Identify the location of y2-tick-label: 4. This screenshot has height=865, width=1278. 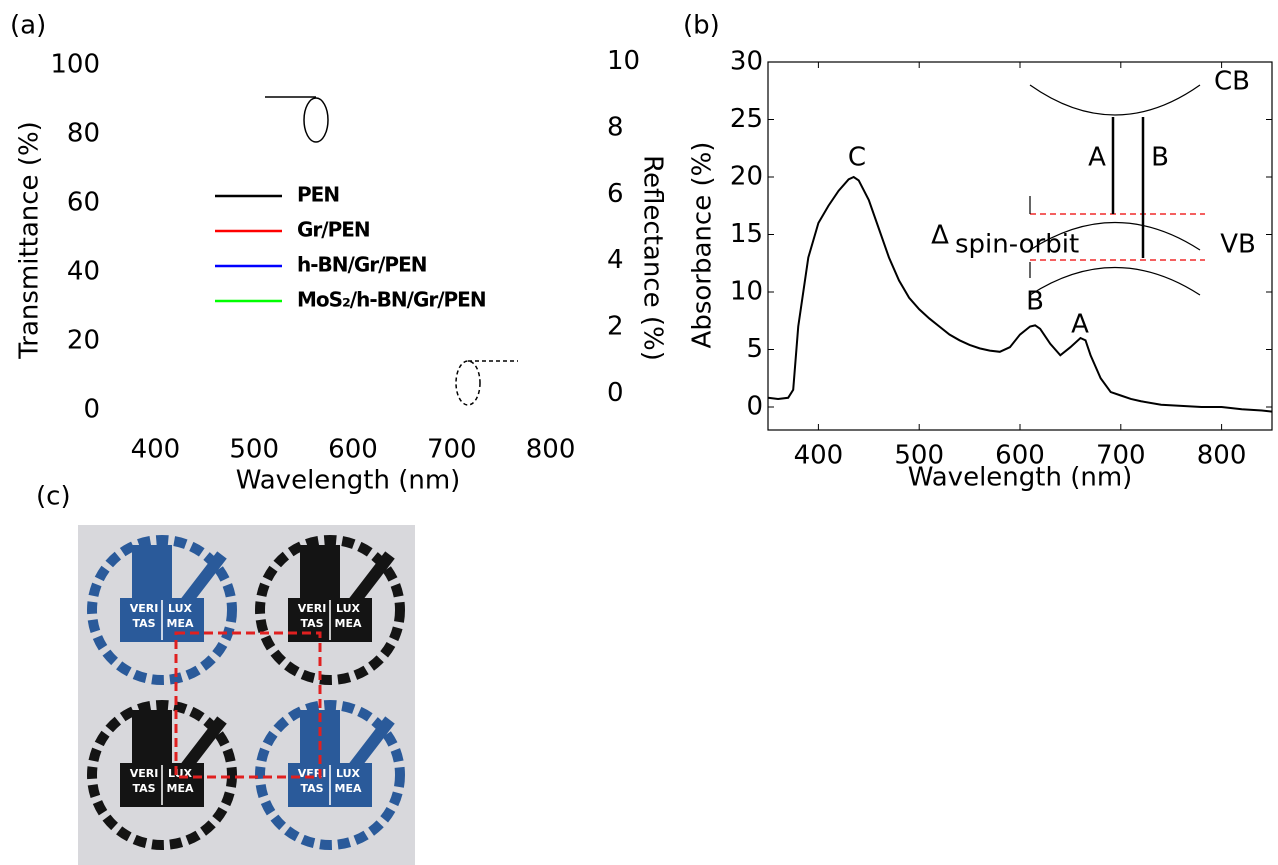
(615, 260).